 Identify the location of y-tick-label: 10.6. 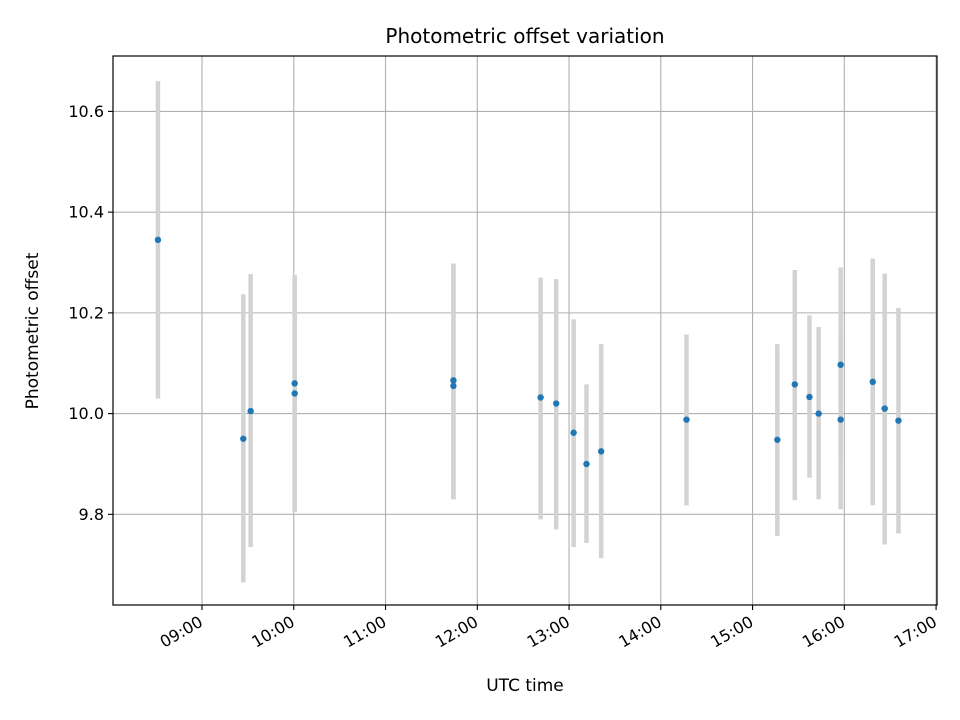
(86, 111).